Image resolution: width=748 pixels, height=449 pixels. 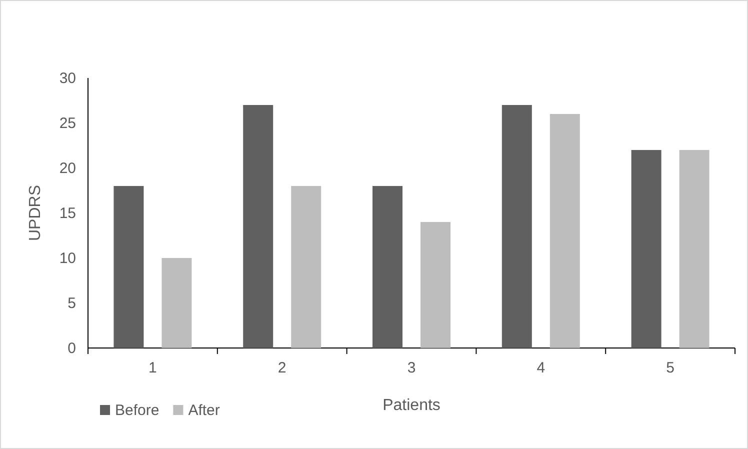 What do you see at coordinates (67, 213) in the screenshot?
I see `y-tick-label: 15` at bounding box center [67, 213].